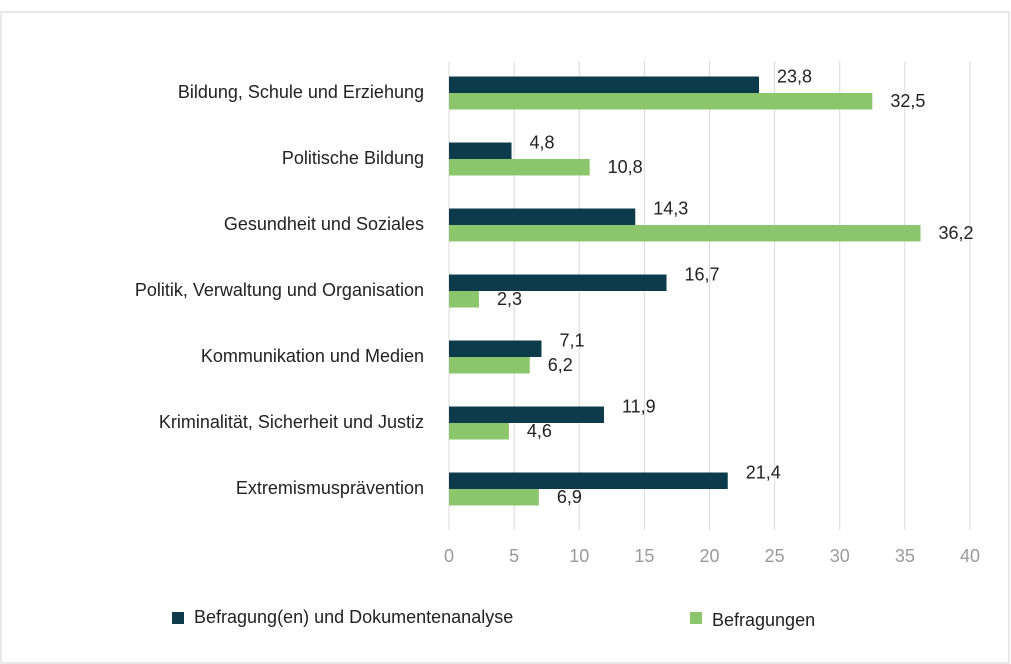 The width and height of the screenshot is (1011, 664). What do you see at coordinates (840, 556) in the screenshot?
I see `x-tick-label: 30` at bounding box center [840, 556].